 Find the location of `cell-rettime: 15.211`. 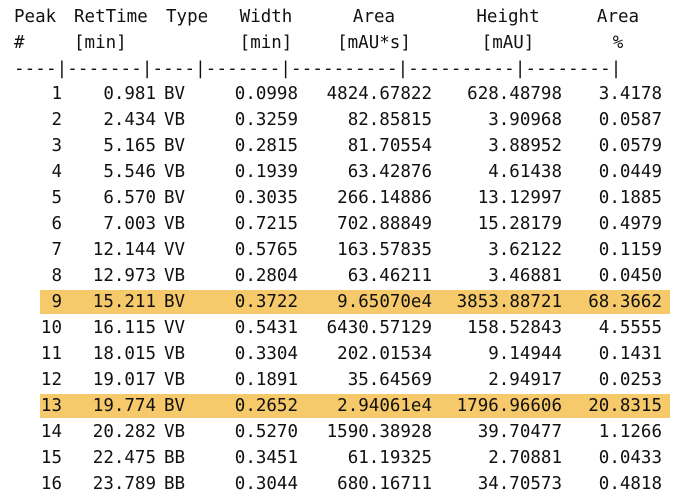

cell-rettime: 15.211 is located at coordinates (124, 302).